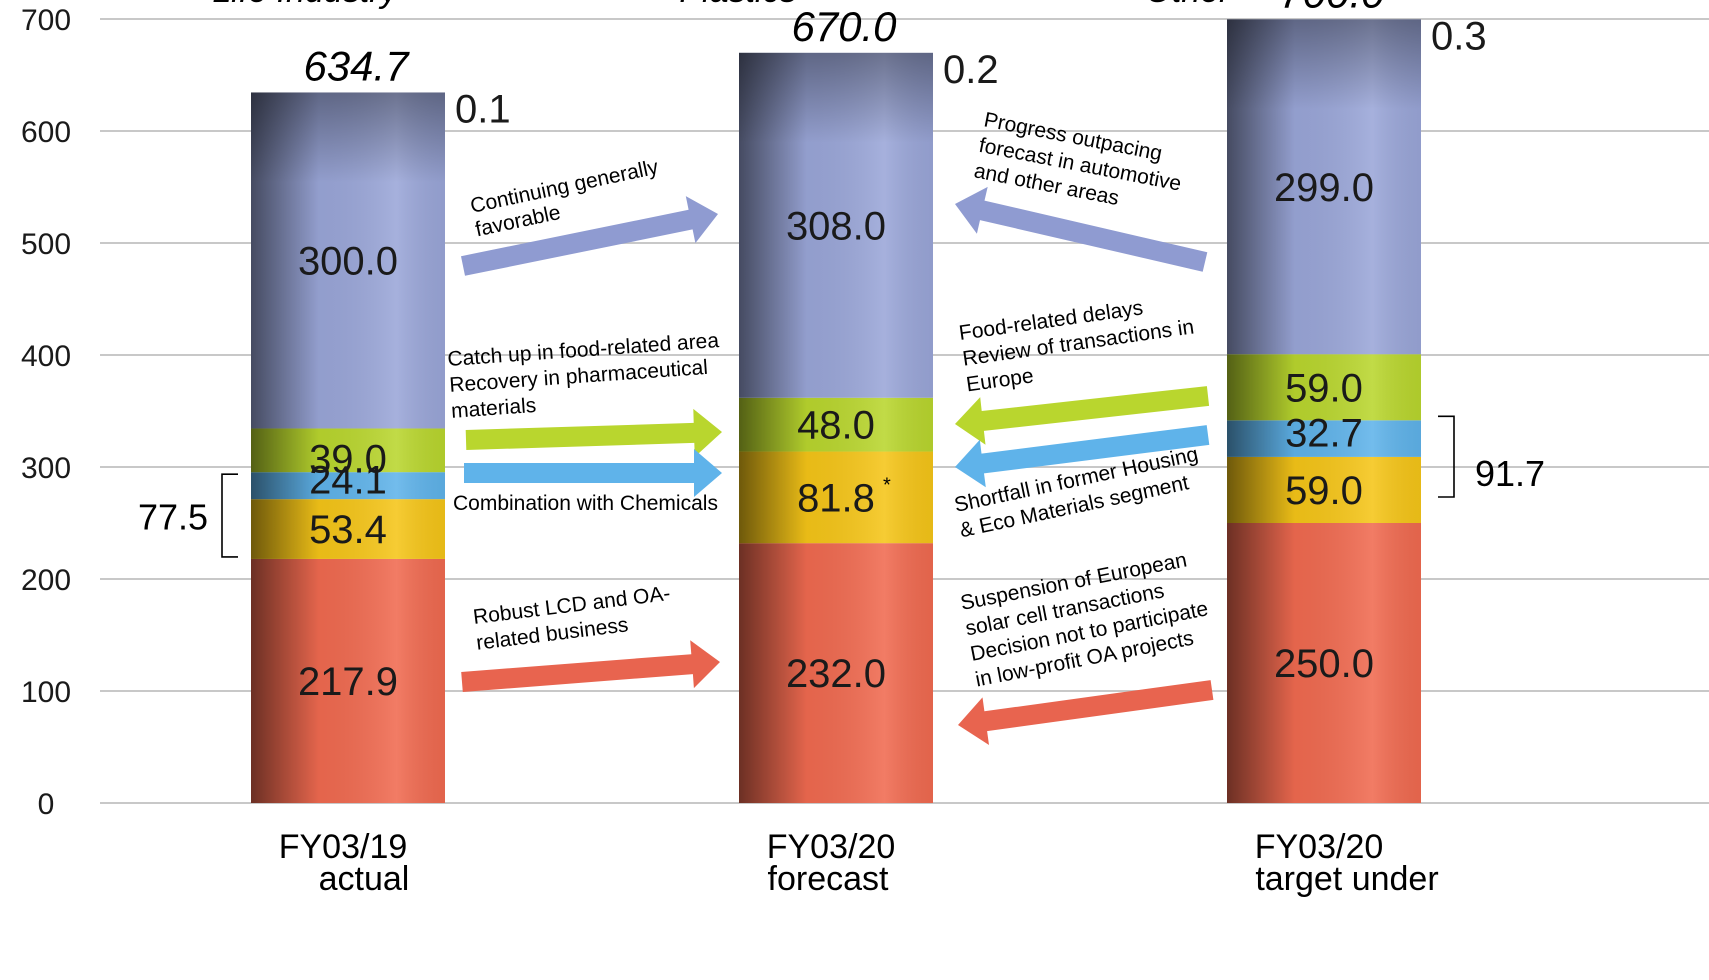 The image size is (1709, 980). I want to click on annotation-text-1-line-1: Continuing generally, so click(564, 186).